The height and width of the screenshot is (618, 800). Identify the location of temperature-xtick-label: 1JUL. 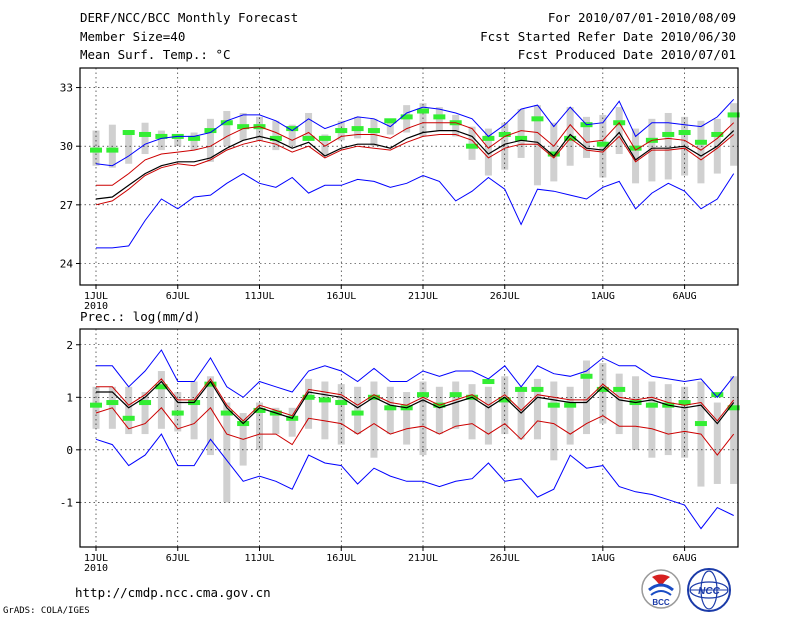
(96, 296).